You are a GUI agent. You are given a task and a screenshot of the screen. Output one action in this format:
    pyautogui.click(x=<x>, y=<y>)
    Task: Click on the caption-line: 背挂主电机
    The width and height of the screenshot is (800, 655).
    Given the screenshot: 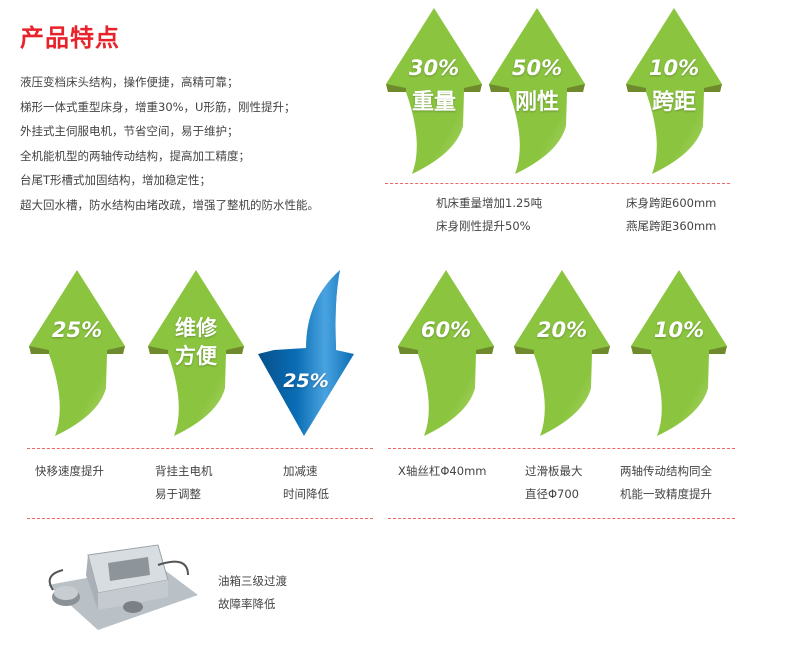 What is the action you would take?
    pyautogui.click(x=184, y=471)
    